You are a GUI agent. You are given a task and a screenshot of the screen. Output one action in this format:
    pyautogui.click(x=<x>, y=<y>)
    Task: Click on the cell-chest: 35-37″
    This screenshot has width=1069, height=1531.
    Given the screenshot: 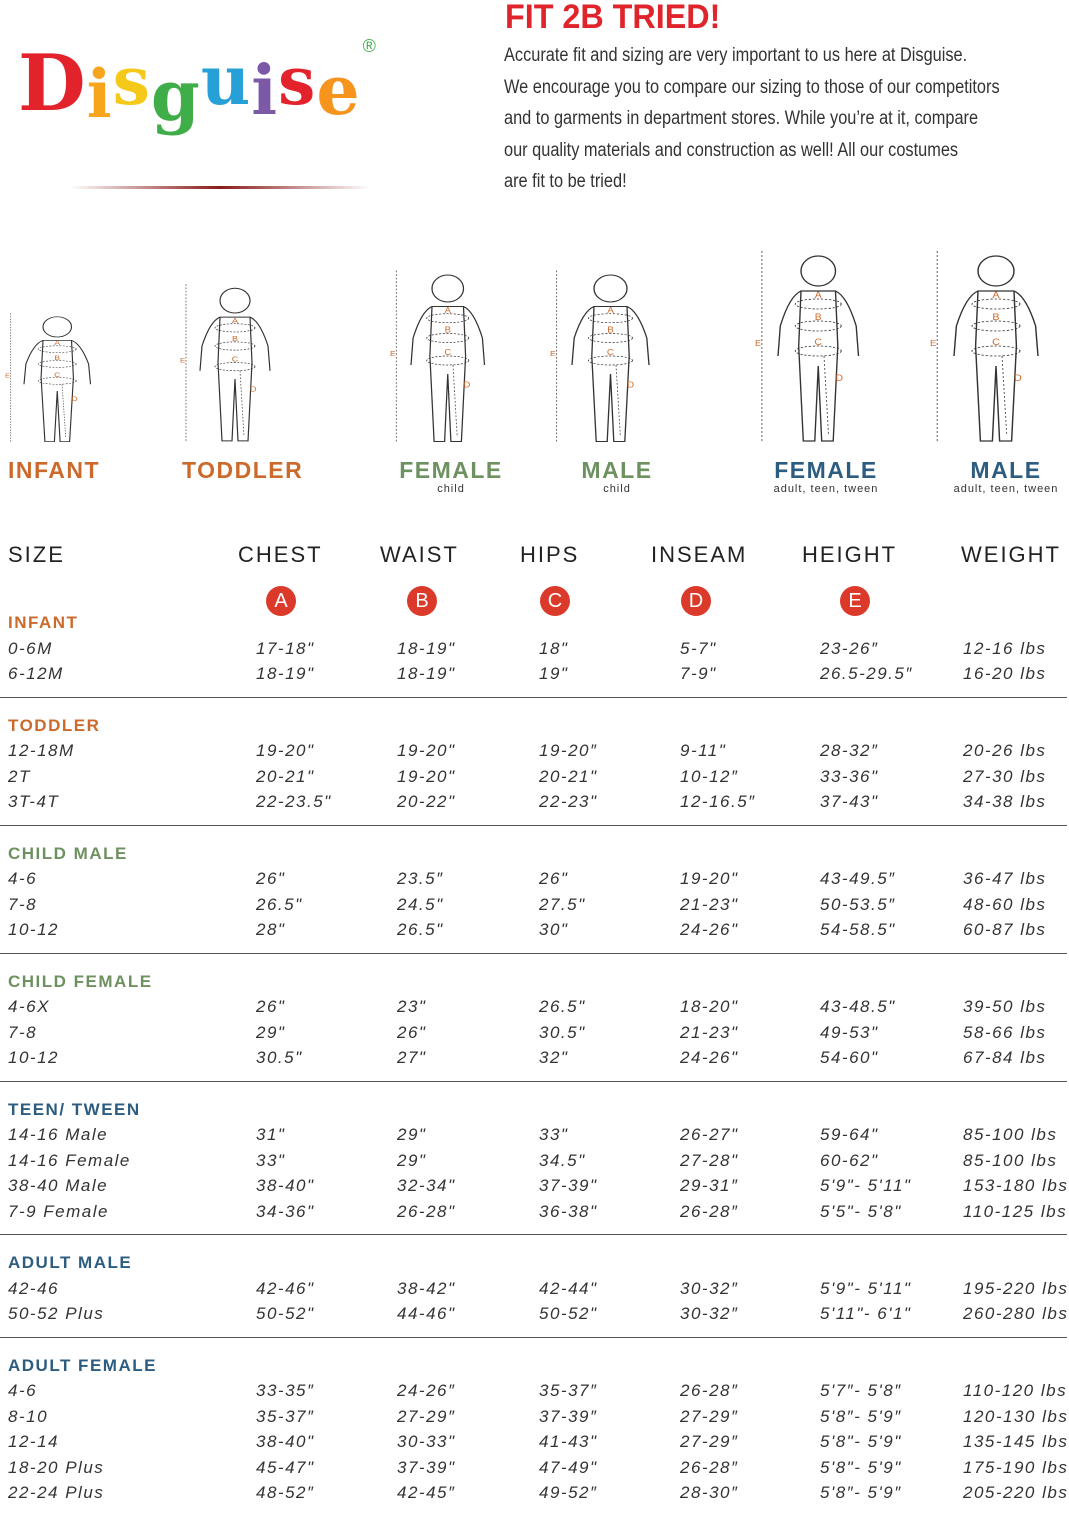 What is the action you would take?
    pyautogui.click(x=285, y=1416)
    